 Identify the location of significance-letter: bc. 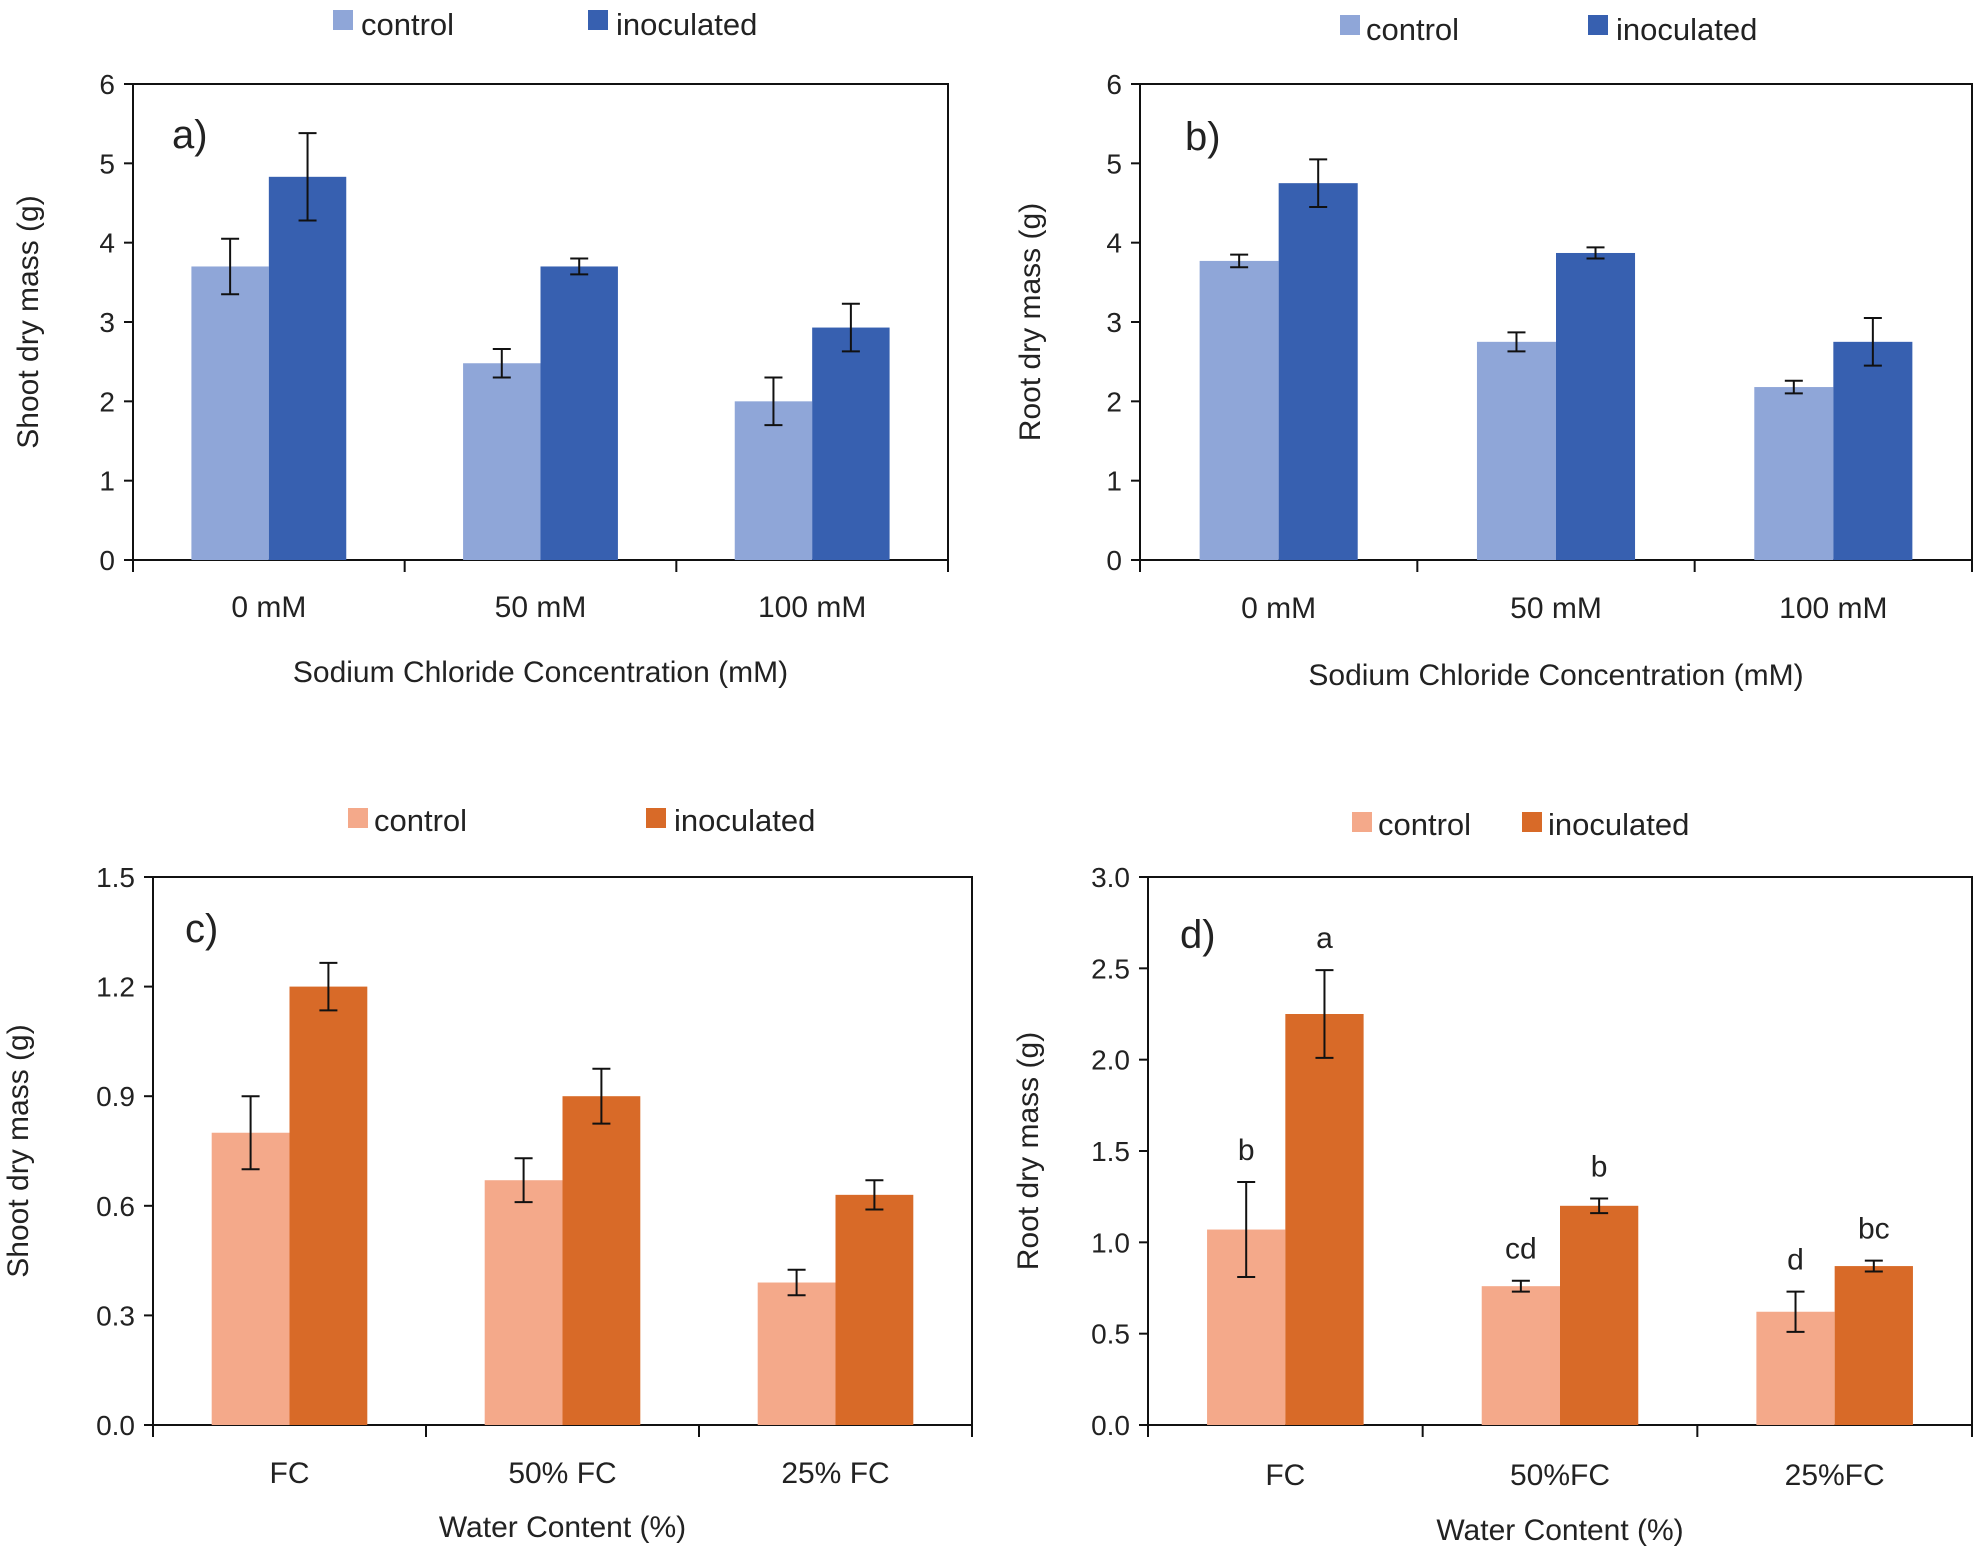
(1874, 1229).